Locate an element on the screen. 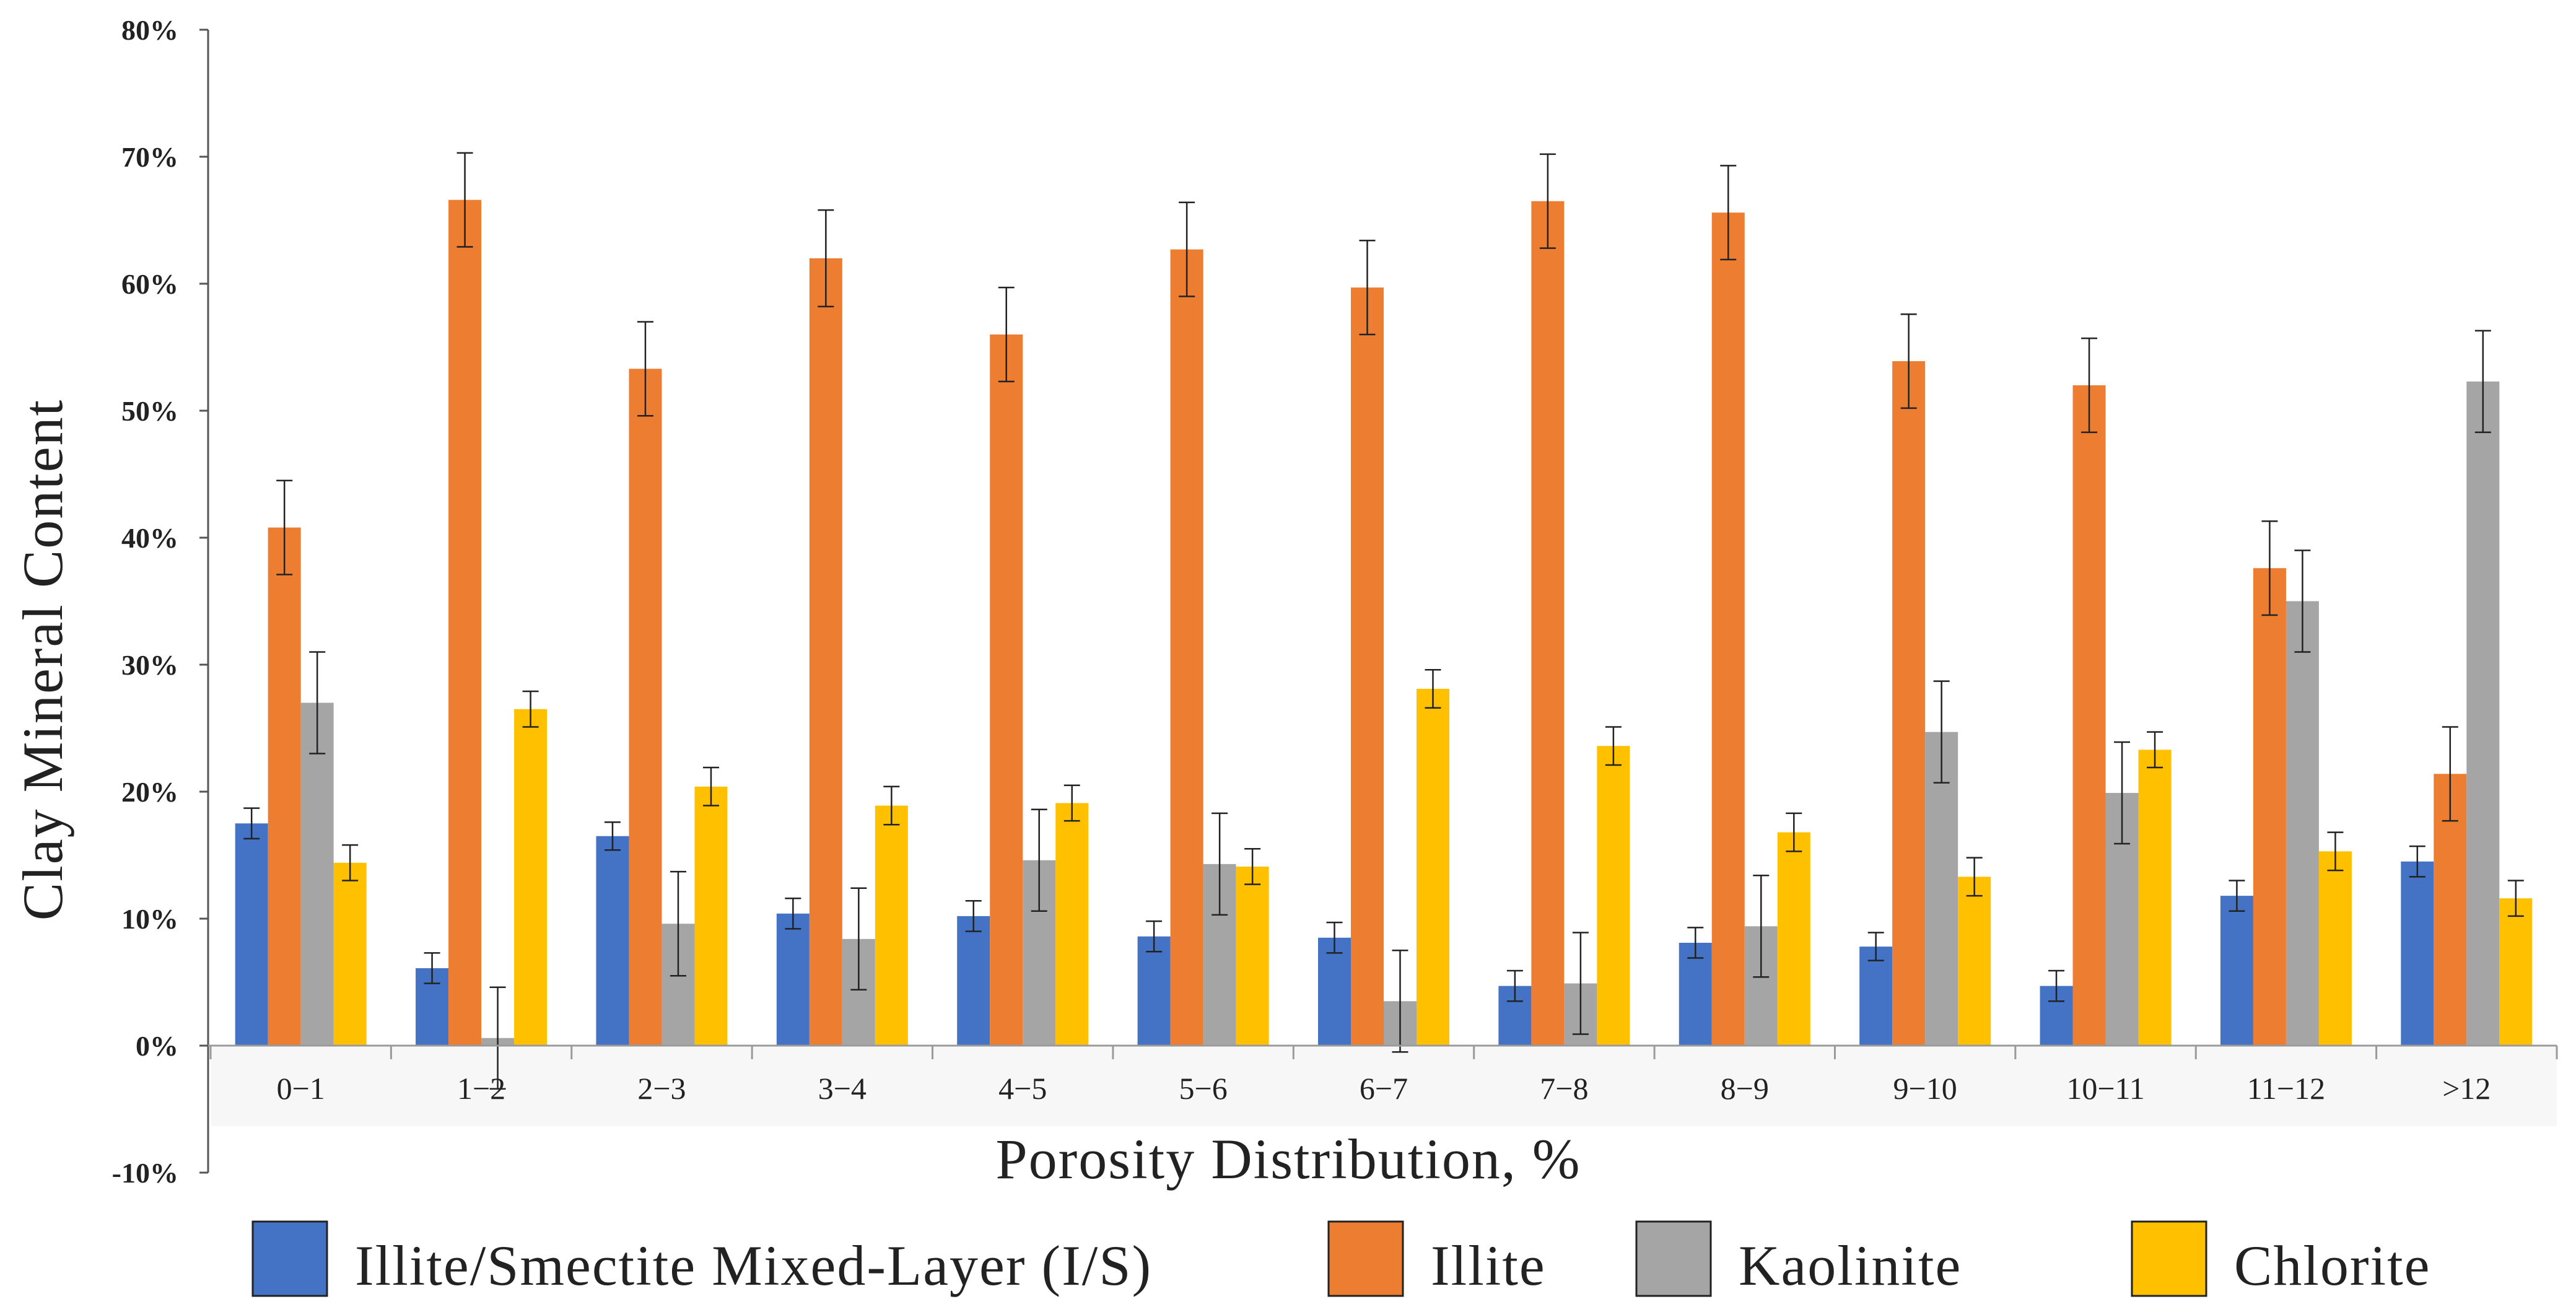 The image size is (2576, 1312). y-tick-label: 60% is located at coordinates (149, 284).